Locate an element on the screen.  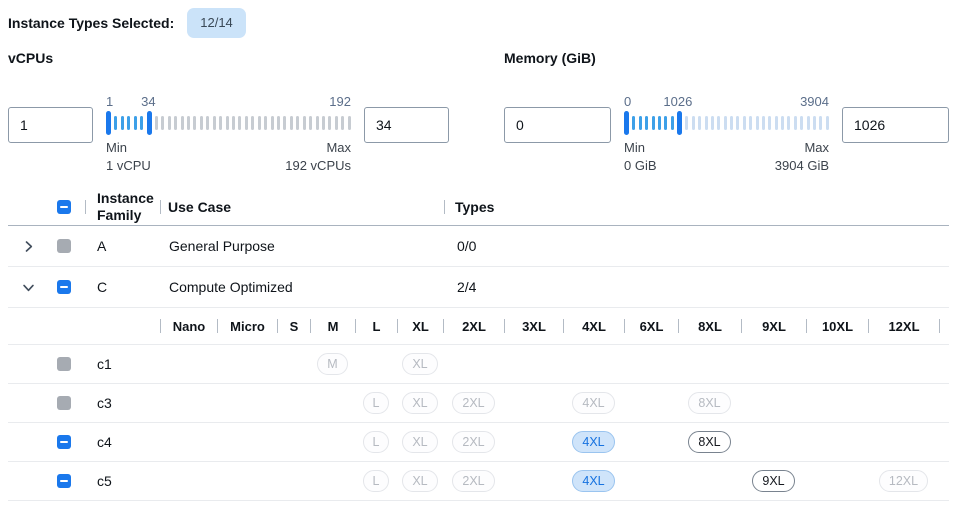
size-column-l: L is located at coordinates (376, 326).